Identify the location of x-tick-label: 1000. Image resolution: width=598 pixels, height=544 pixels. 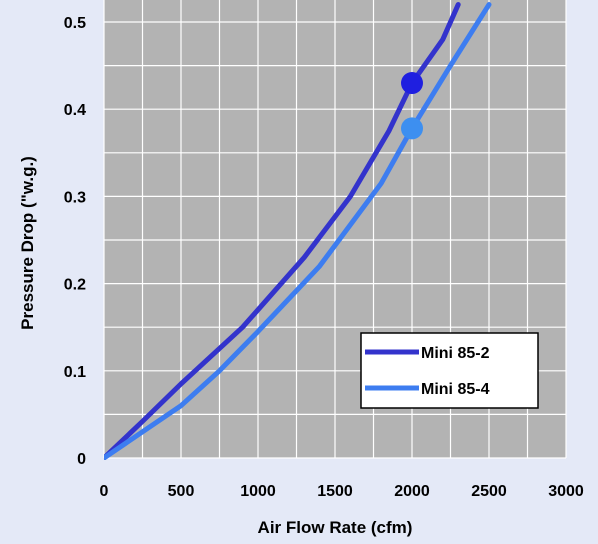
(258, 491).